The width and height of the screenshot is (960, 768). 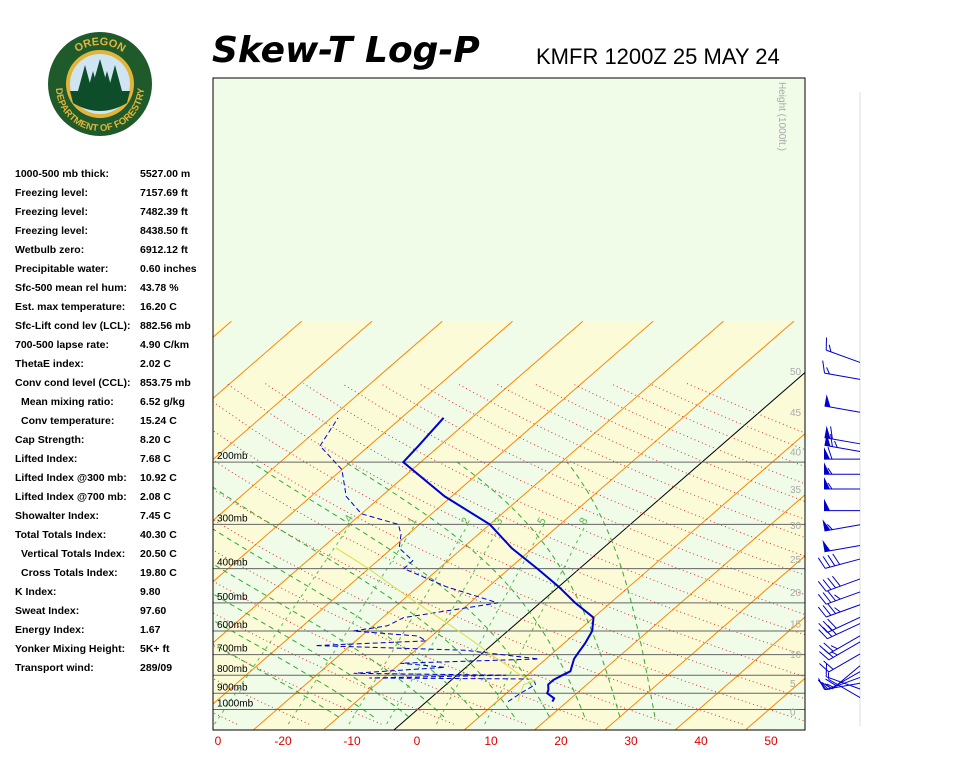 I want to click on index-value: 5527.00 m, so click(x=165, y=174).